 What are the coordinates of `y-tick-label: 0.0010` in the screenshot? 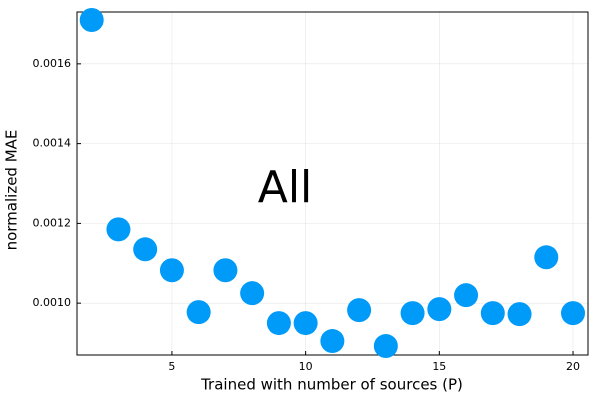 It's located at (52, 302).